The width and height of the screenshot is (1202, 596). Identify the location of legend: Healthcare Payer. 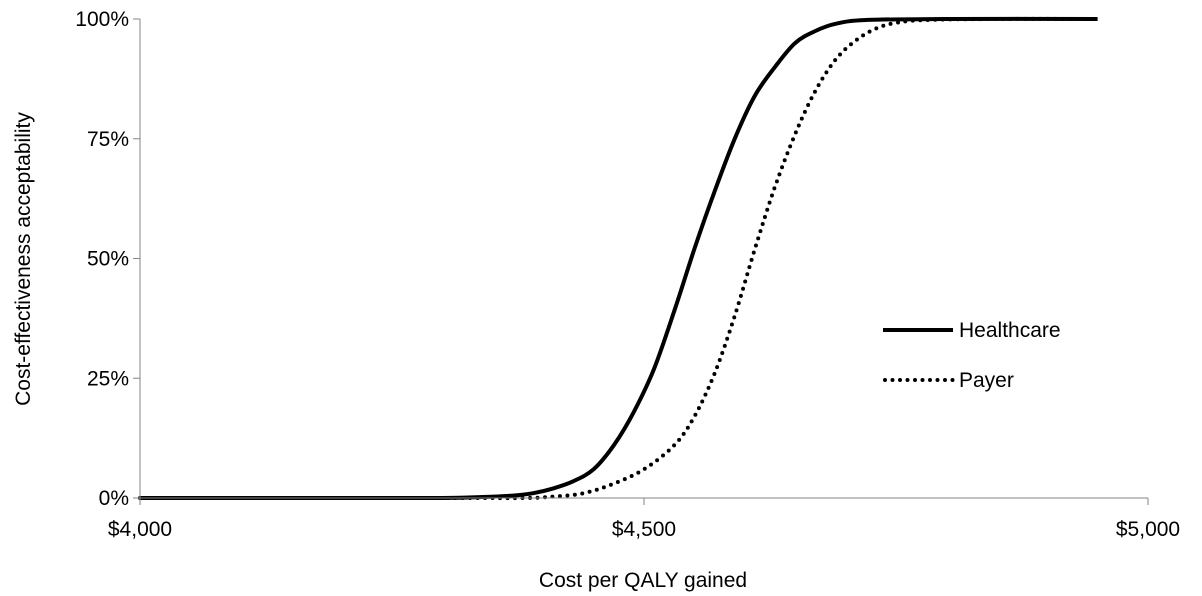
(972, 355).